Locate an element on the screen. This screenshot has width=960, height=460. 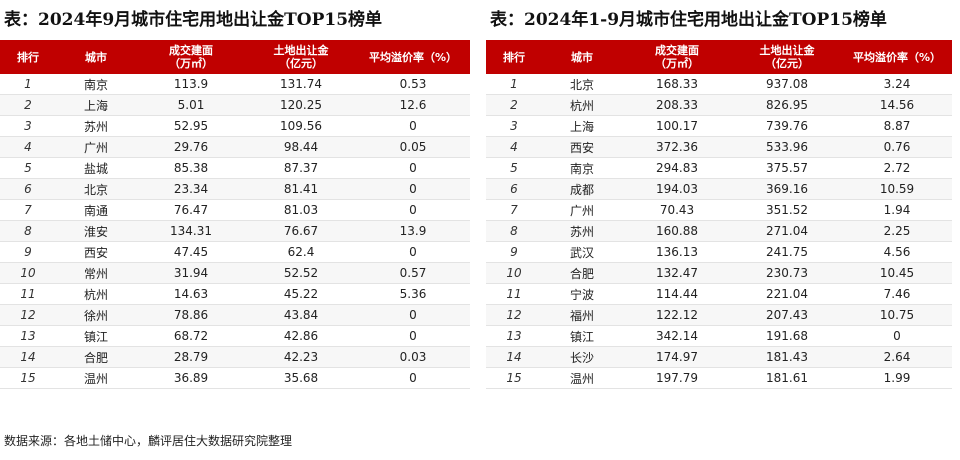
area-cell: 294.83 is located at coordinates (677, 168).